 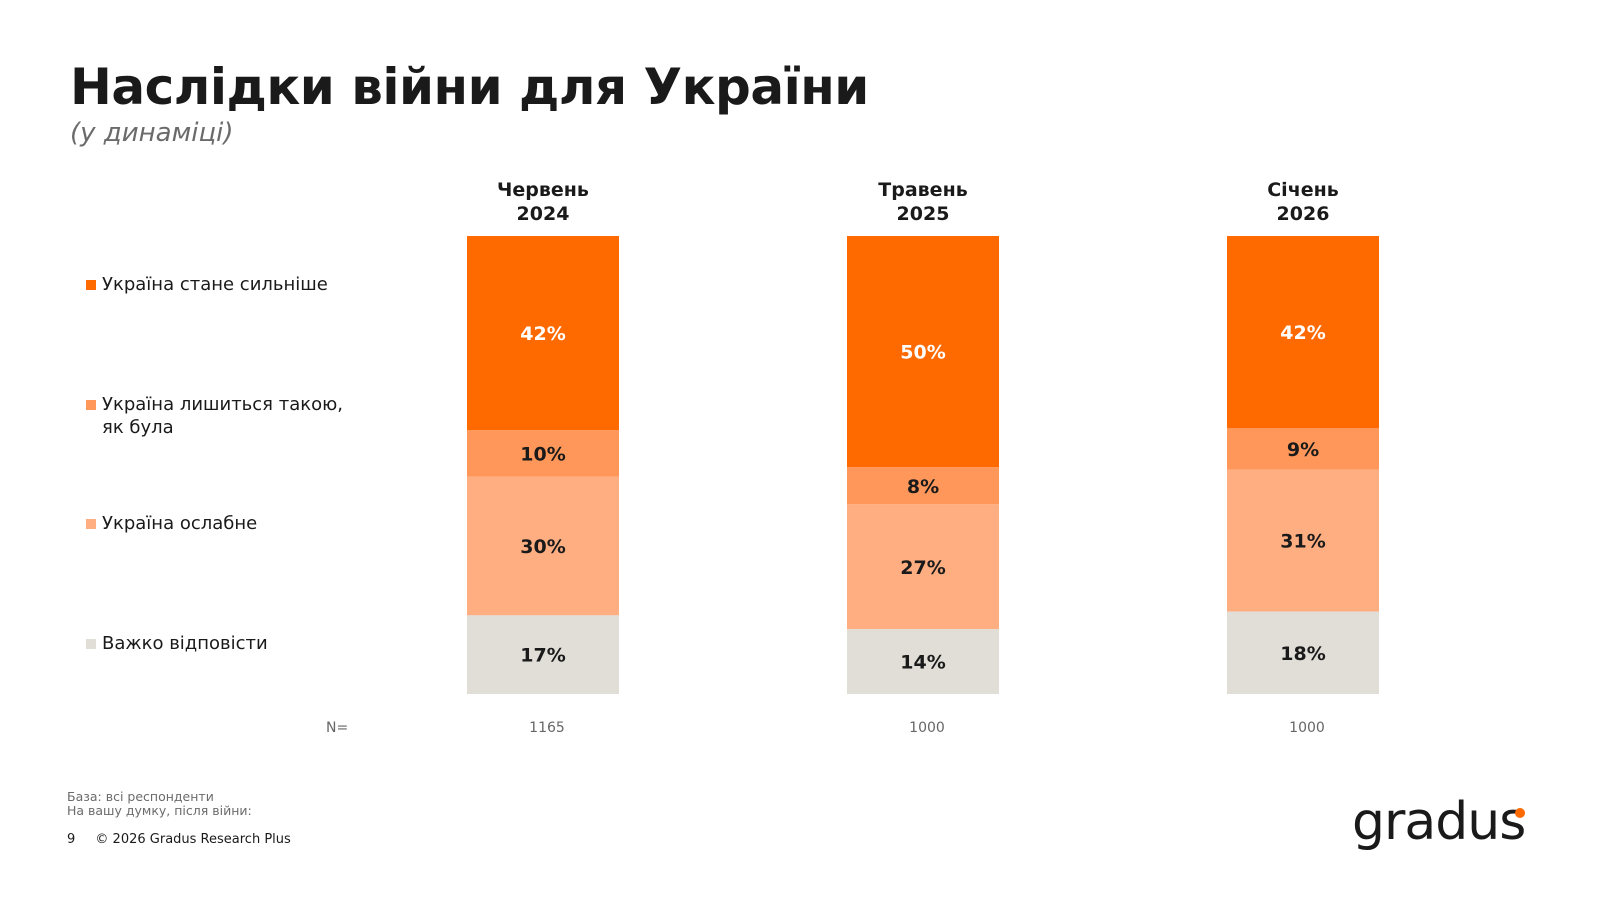 I want to click on footnote-question: На вашу думку, після війни:, so click(x=159, y=810).